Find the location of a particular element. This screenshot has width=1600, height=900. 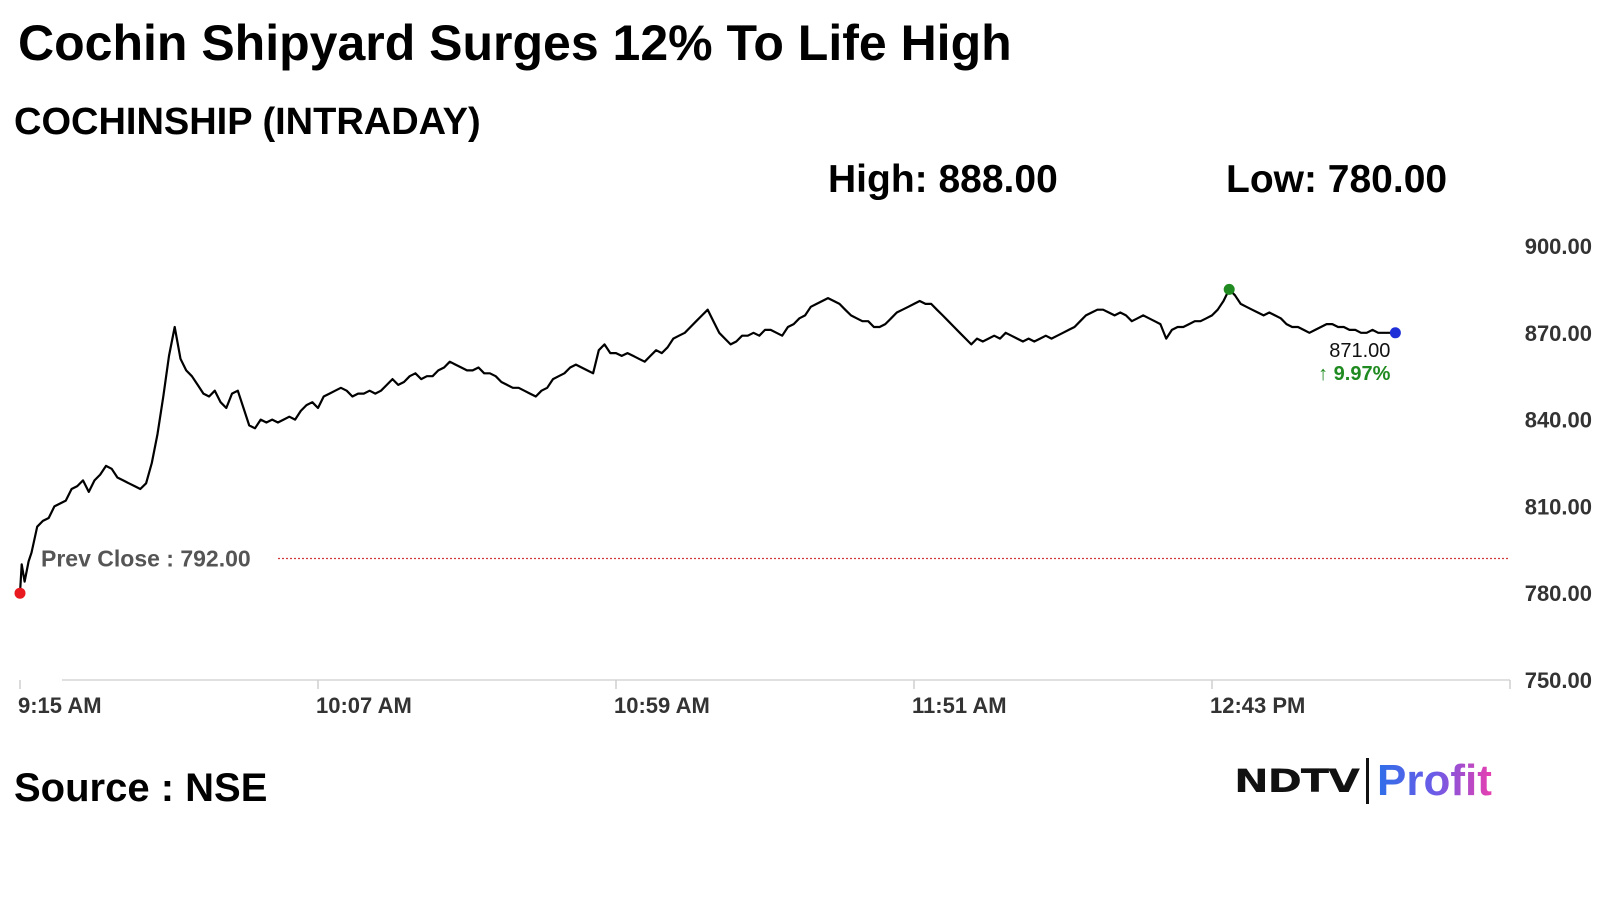

y-tick-label: 750.00 is located at coordinates (1558, 680).